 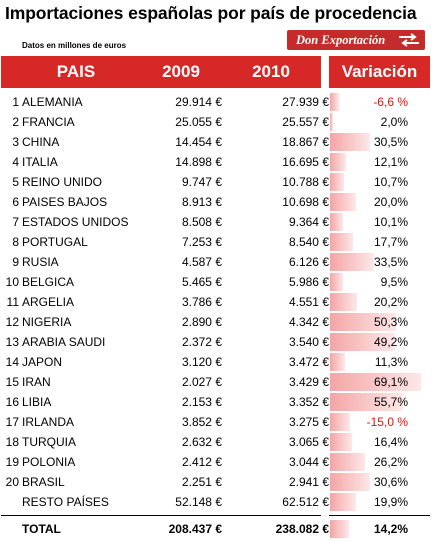 What do you see at coordinates (409, 40) in the screenshot?
I see `double-arrow-icon` at bounding box center [409, 40].